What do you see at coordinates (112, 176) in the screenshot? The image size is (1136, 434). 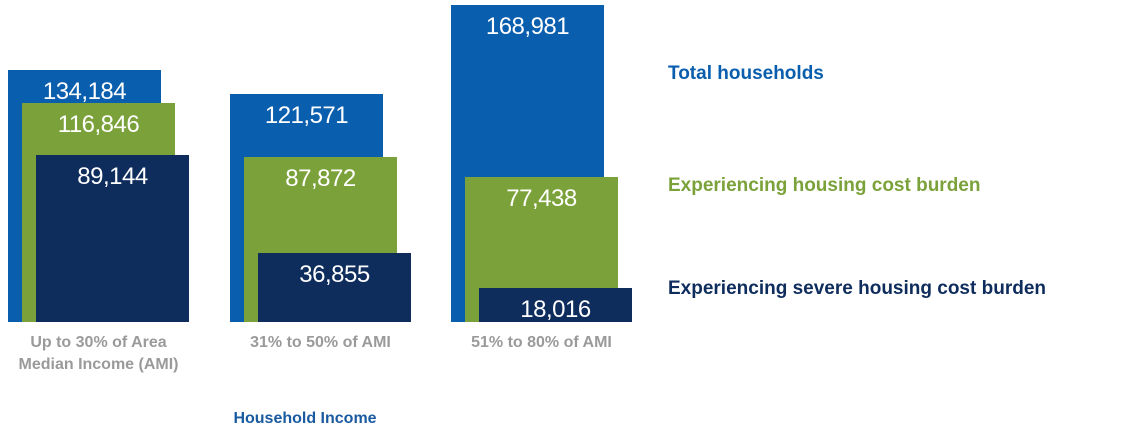 I see `data-label: 89,144` at bounding box center [112, 176].